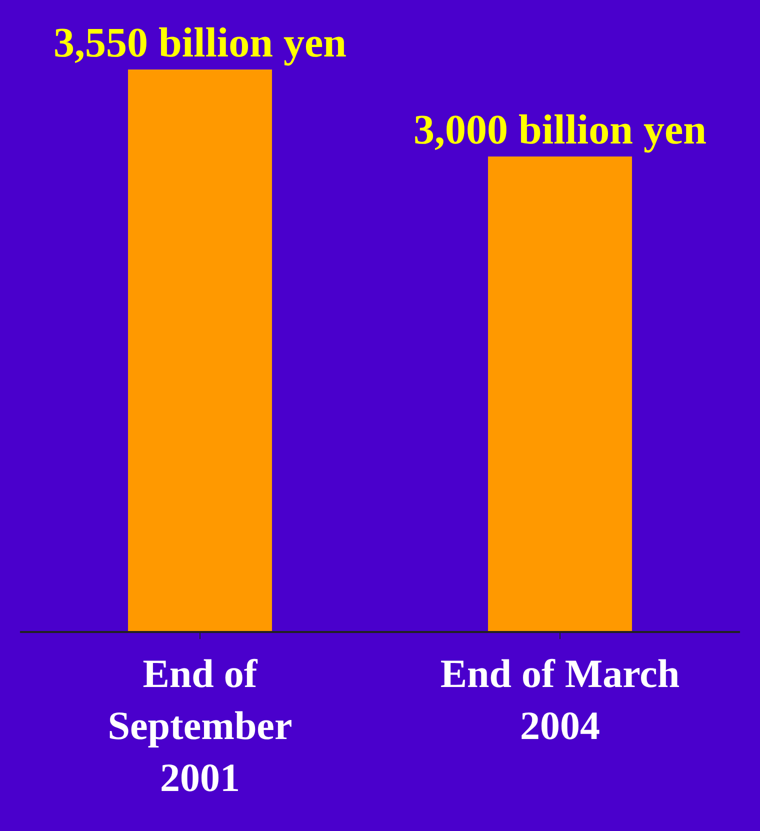 Image resolution: width=760 pixels, height=831 pixels. What do you see at coordinates (560, 699) in the screenshot?
I see `x-tick-label: End of March 2004` at bounding box center [560, 699].